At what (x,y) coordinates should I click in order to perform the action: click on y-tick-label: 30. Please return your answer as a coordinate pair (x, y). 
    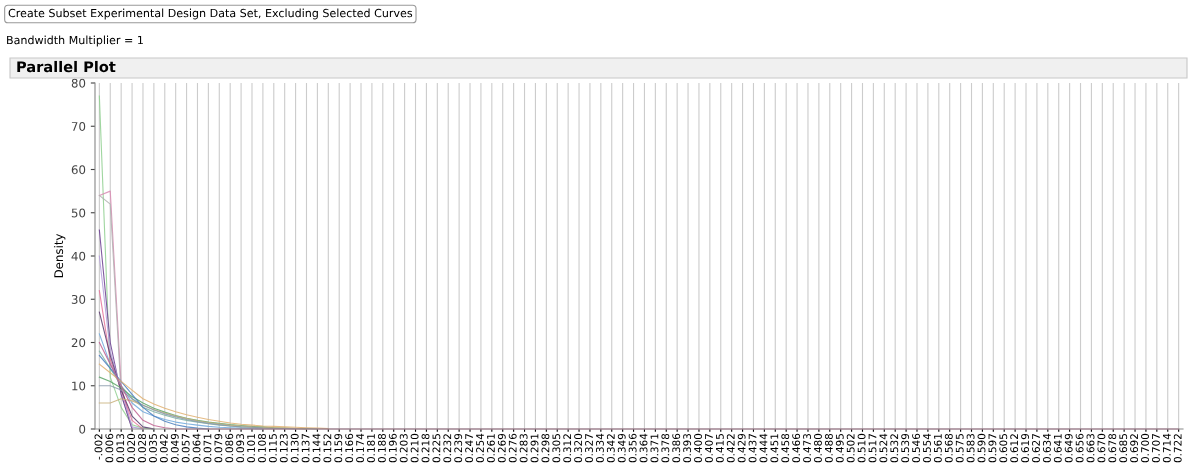
    Looking at the image, I should click on (78, 299).